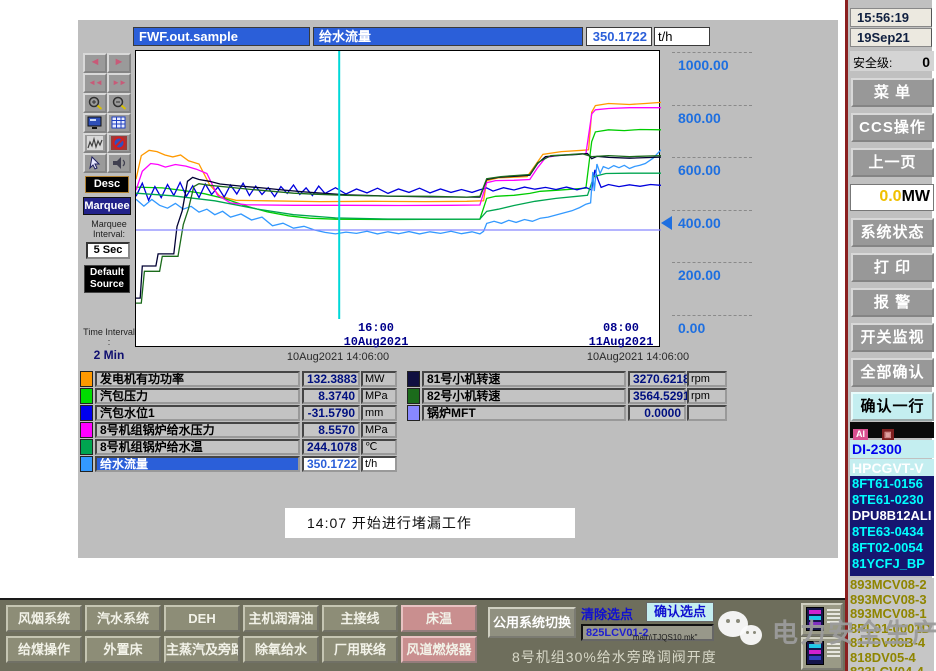 The image size is (936, 671). What do you see at coordinates (664, 637) in the screenshot?
I see `screen-path-text: "main\TJQS10.mk"` at bounding box center [664, 637].